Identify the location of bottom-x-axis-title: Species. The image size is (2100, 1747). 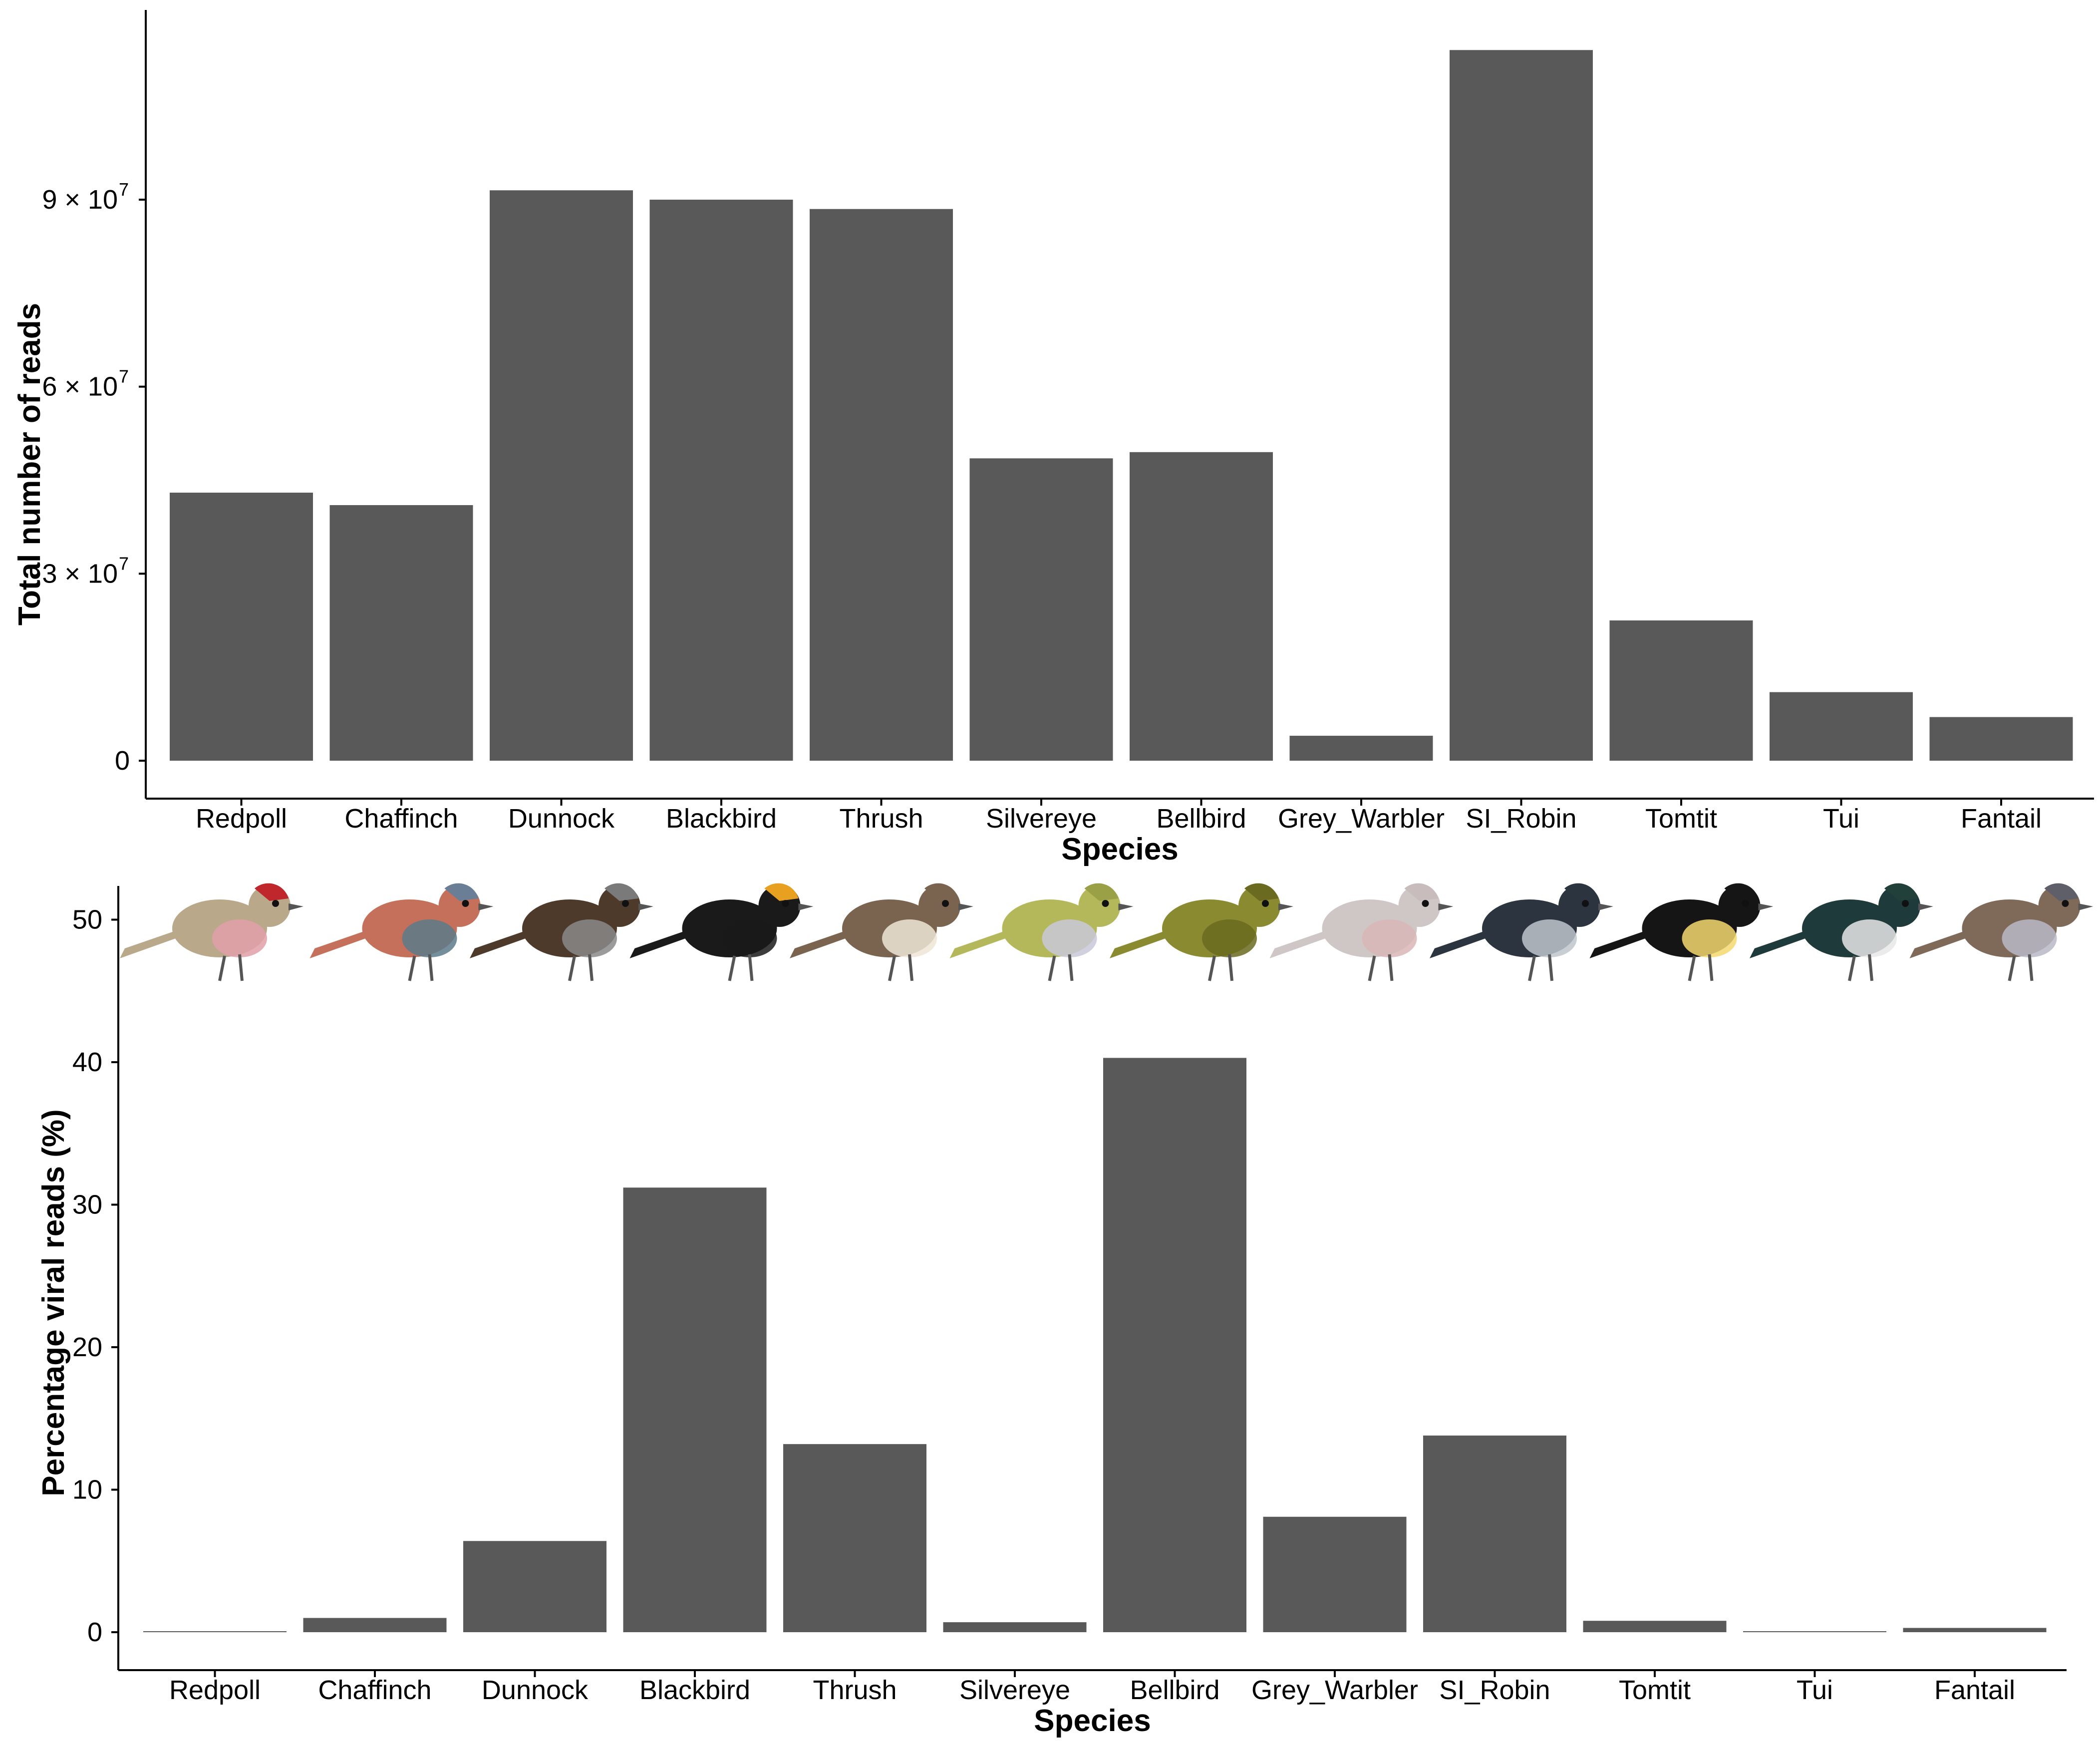
(1092, 1721).